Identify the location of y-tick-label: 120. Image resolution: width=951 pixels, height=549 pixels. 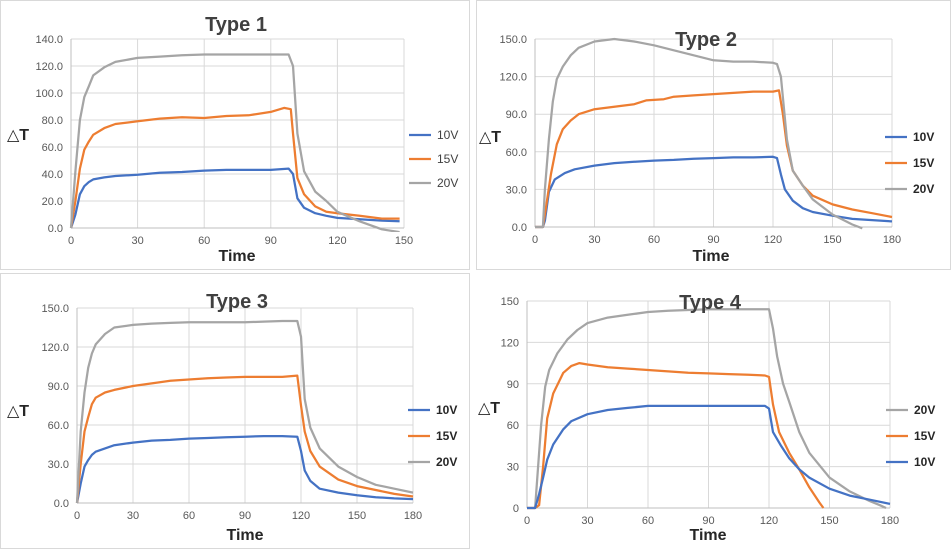
(510, 343).